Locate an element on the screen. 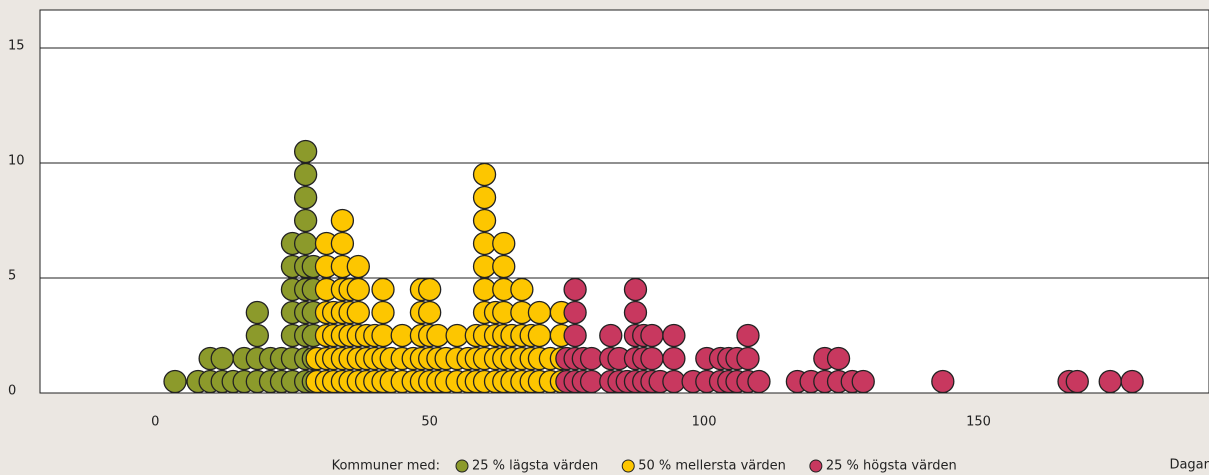  x-tick-label: 100 is located at coordinates (704, 422).